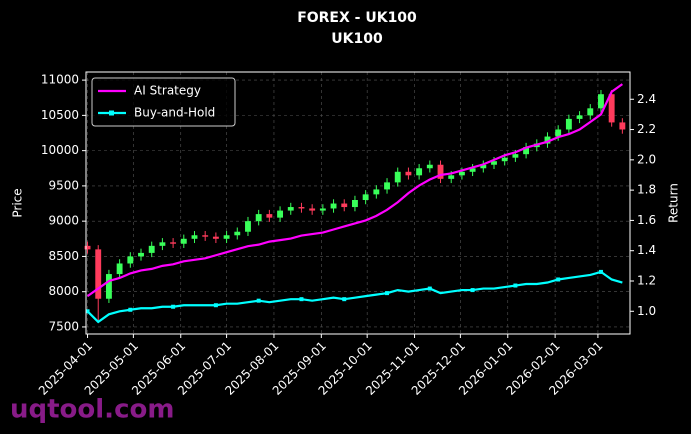 The width and height of the screenshot is (691, 434). What do you see at coordinates (357, 39) in the screenshot?
I see `chart-subtitle: UK100` at bounding box center [357, 39].